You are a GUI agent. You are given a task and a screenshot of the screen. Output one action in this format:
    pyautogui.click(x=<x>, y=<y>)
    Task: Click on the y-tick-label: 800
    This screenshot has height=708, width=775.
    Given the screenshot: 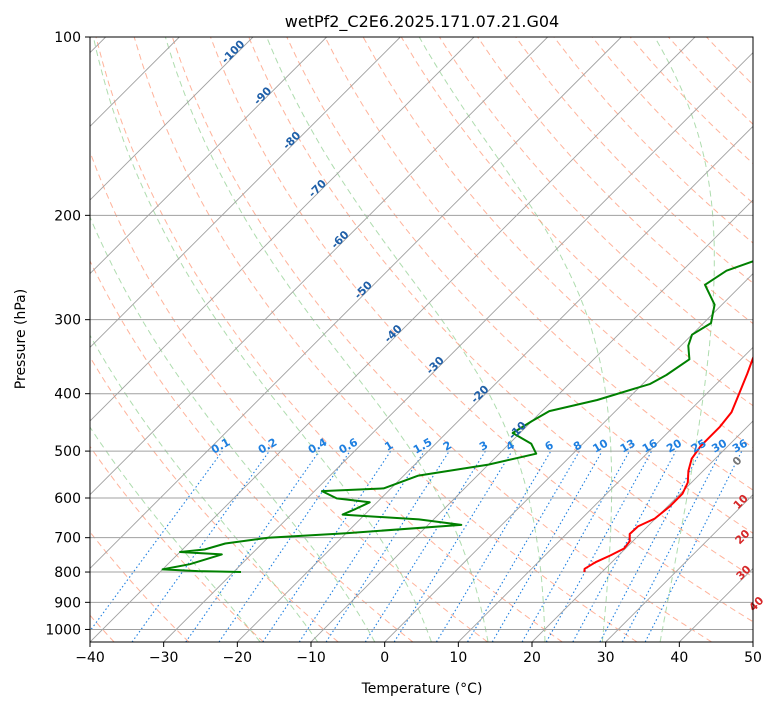 What is the action you would take?
    pyautogui.click(x=67, y=573)
    